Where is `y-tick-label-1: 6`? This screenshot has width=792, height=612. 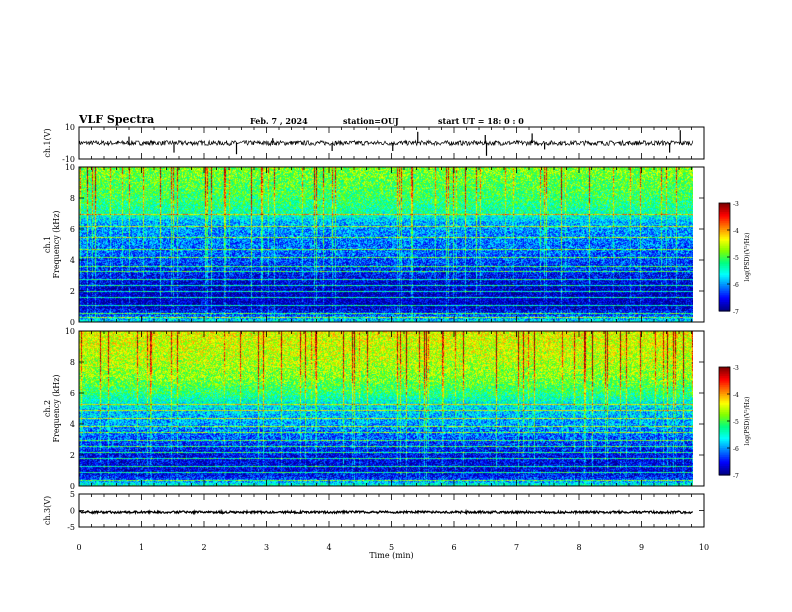
y-tick-label-1: 6 is located at coordinates (72, 229).